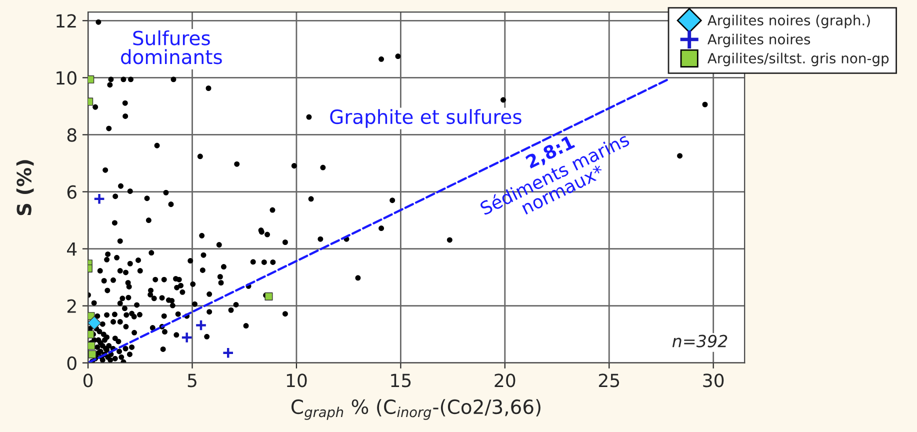 The width and height of the screenshot is (917, 432). What do you see at coordinates (71, 306) in the screenshot?
I see `y-tick-label: 2` at bounding box center [71, 306].